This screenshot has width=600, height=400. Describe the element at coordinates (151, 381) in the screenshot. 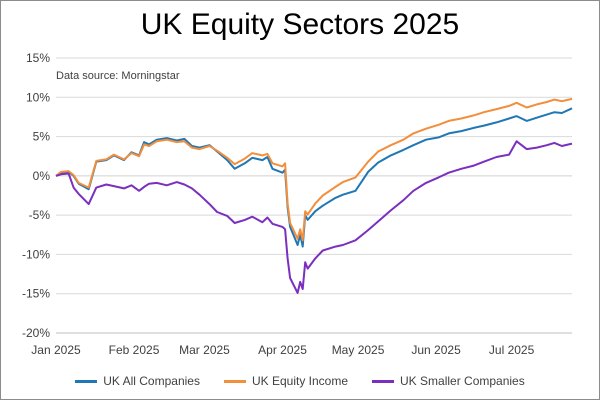

I see `legend-label: UK All Companies` at that location.